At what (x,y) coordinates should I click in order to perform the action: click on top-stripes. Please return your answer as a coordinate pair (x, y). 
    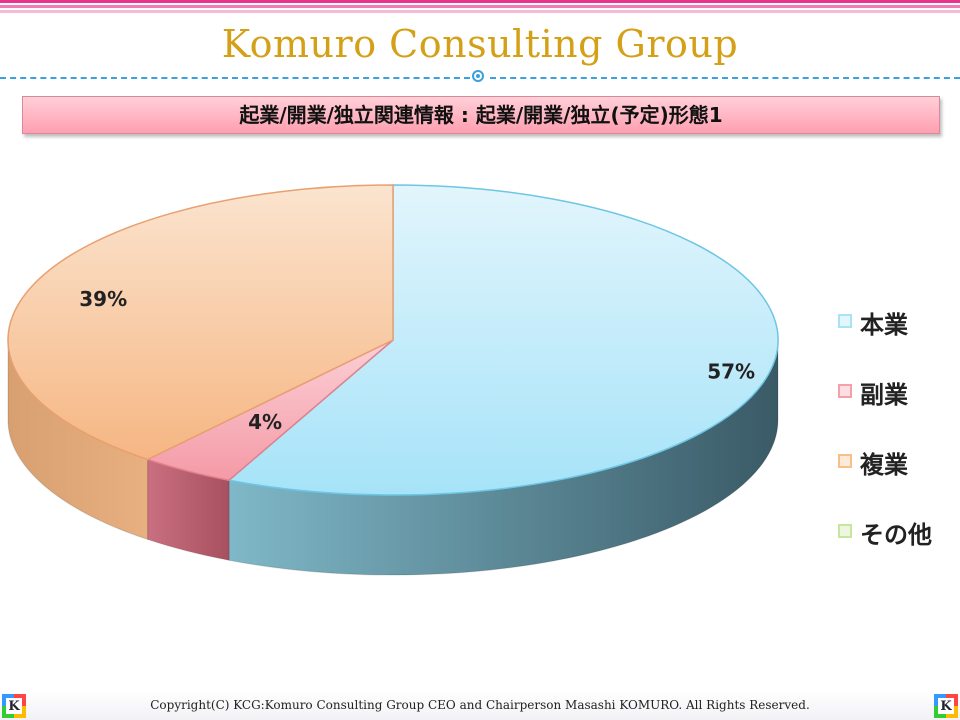
    Looking at the image, I should click on (480, 7).